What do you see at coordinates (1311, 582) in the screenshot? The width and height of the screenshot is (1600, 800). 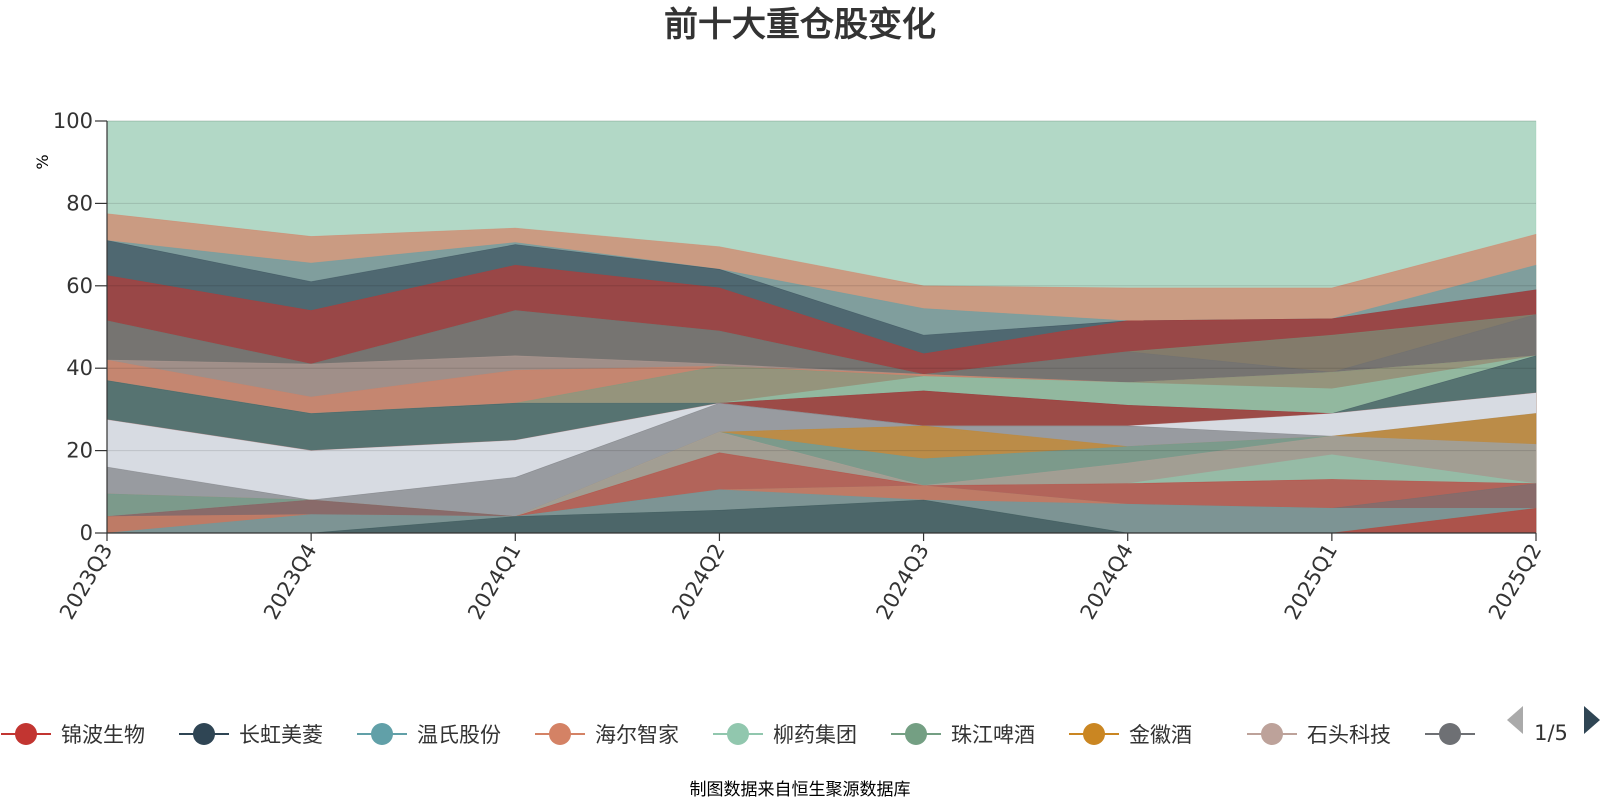 I see `x-tick-label: 2025Q1` at bounding box center [1311, 582].